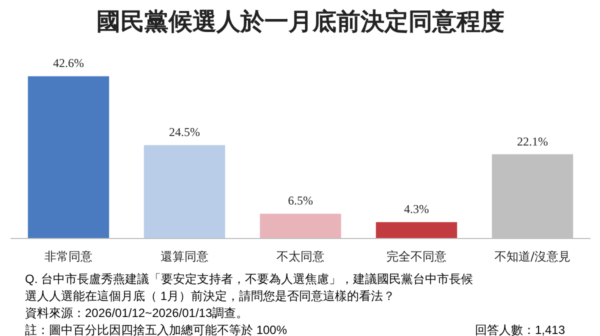  Describe the element at coordinates (184, 257) in the screenshot. I see `x-tick-label: 還算同意` at that location.